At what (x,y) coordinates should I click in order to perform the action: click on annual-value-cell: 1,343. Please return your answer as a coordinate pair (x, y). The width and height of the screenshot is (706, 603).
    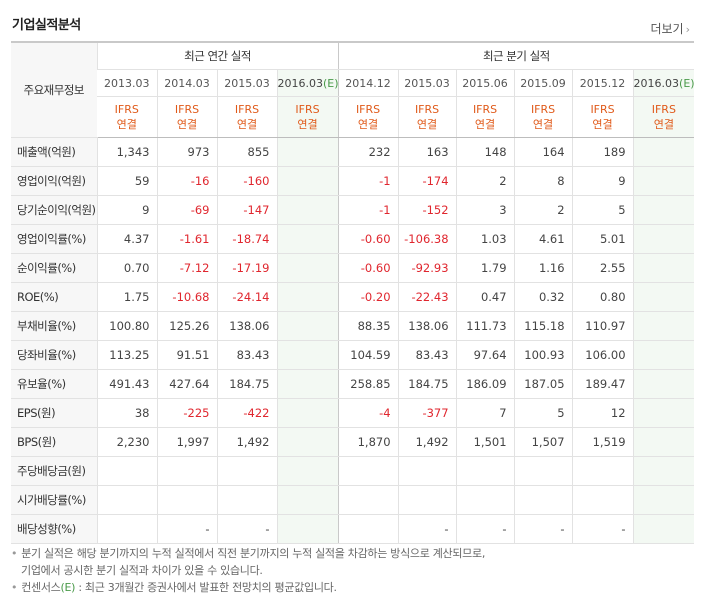
    Looking at the image, I should click on (126, 152).